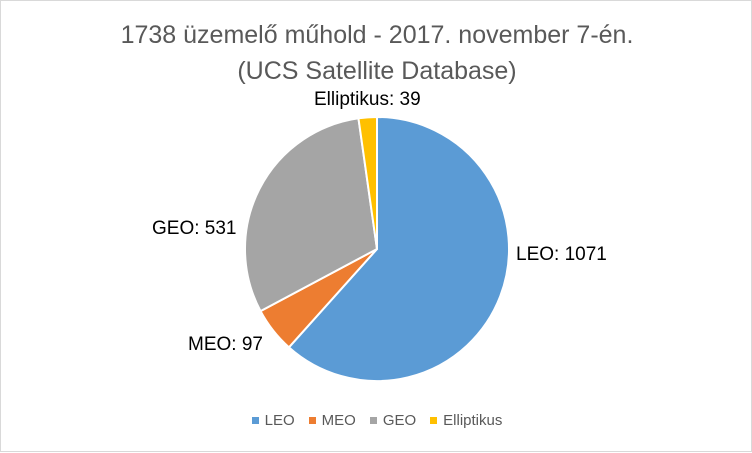 The image size is (752, 453). What do you see at coordinates (434, 420) in the screenshot?
I see `legend-swatch-elliptikus` at bounding box center [434, 420].